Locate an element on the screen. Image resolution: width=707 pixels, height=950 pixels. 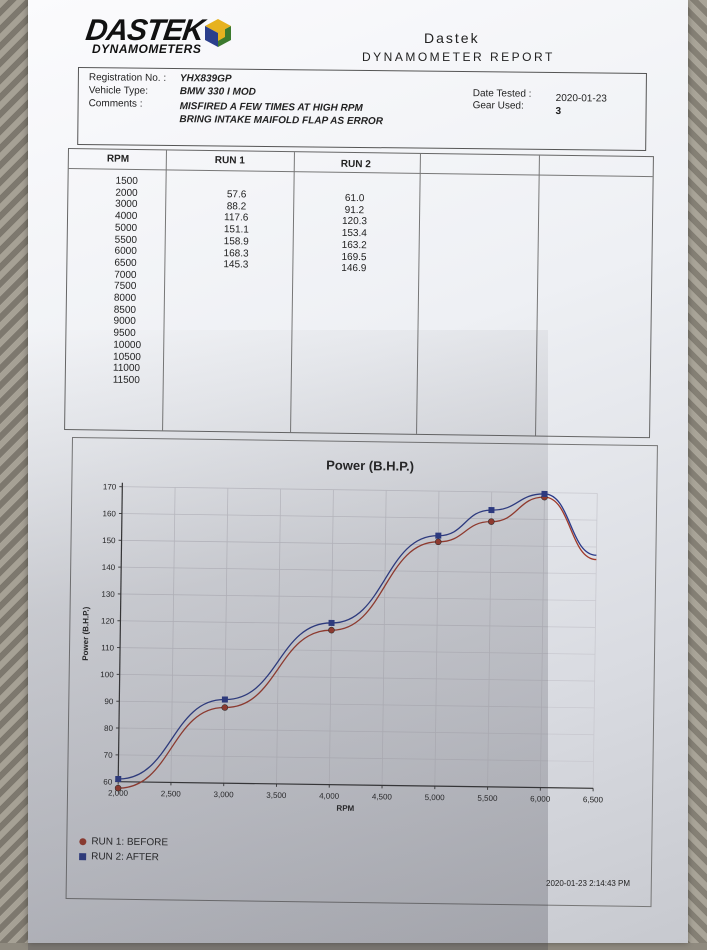
table-cell: 7500 is located at coordinates (128, 287).